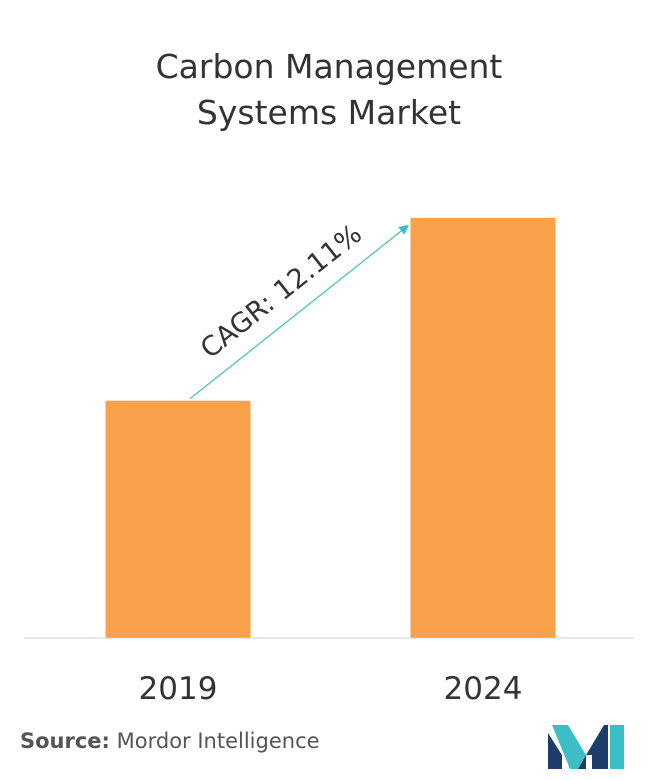 Image resolution: width=658 pixels, height=780 pixels. What do you see at coordinates (178, 689) in the screenshot?
I see `x-tick-label-2019: 2019` at bounding box center [178, 689].